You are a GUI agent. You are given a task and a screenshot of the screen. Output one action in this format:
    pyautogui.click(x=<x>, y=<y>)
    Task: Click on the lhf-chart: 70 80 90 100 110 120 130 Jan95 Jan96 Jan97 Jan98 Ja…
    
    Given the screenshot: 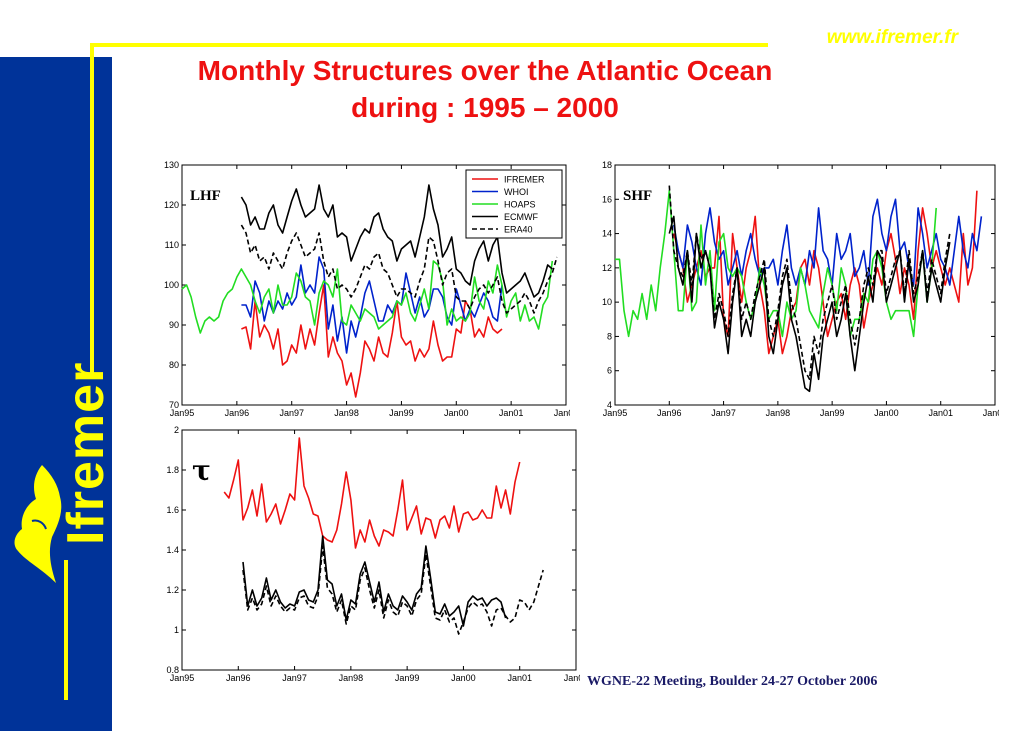 What is the action you would take?
    pyautogui.click(x=367, y=289)
    